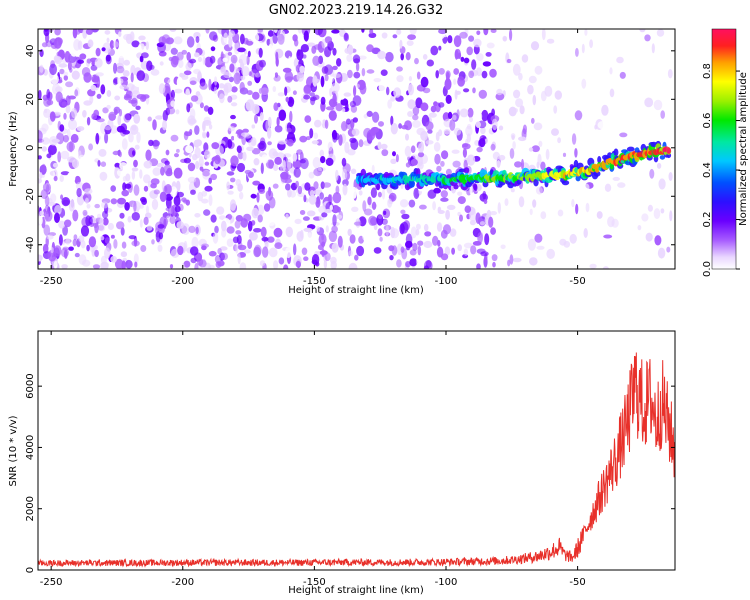 The image size is (750, 600). What do you see at coordinates (30, 570) in the screenshot?
I see `snr-y-tick-label: 0` at bounding box center [30, 570].